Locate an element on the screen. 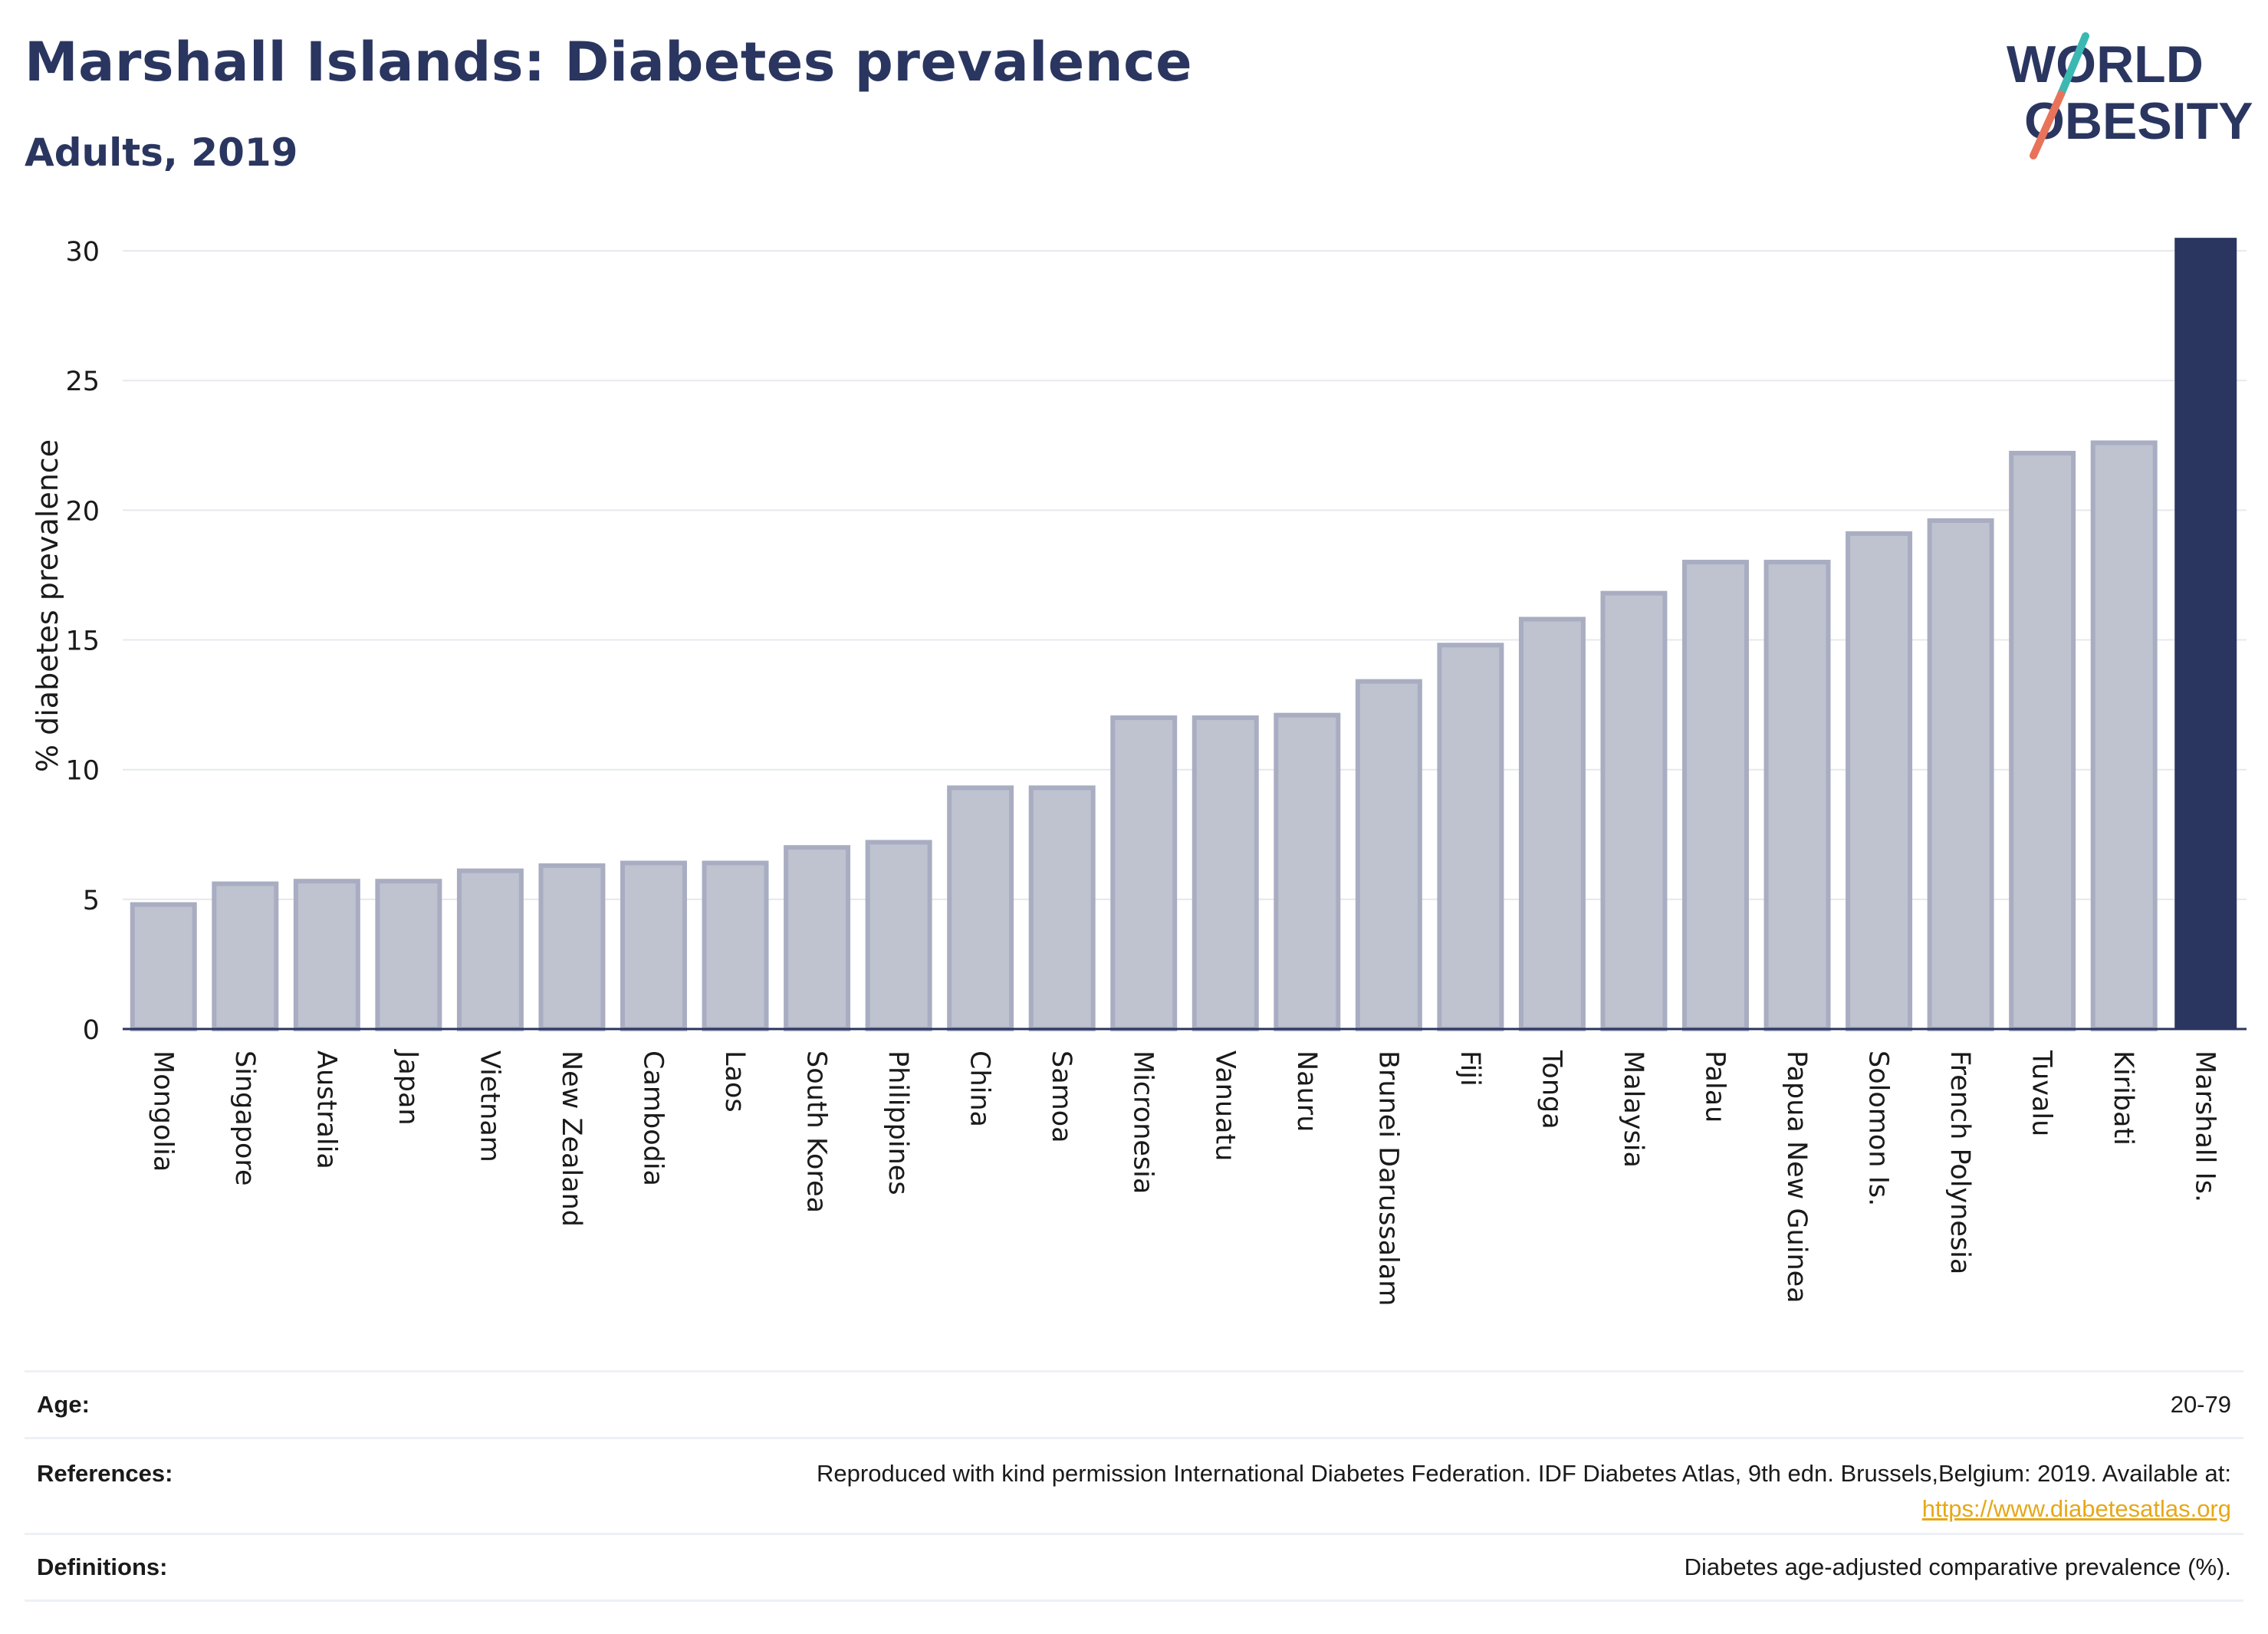 The image size is (2268, 1634). age-label: Age: is located at coordinates (63, 1405).